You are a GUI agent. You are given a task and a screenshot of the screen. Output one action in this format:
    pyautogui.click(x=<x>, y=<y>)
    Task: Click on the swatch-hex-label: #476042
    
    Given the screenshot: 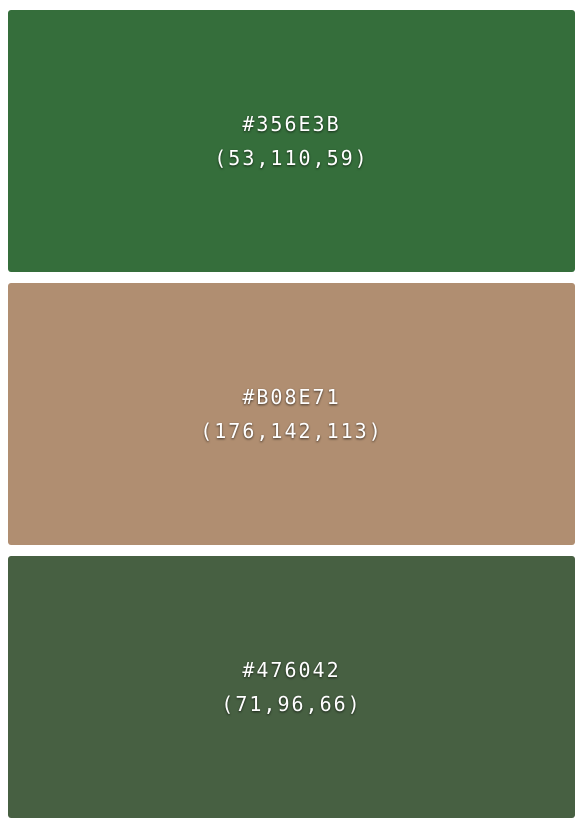 What is the action you would take?
    pyautogui.click(x=291, y=670)
    